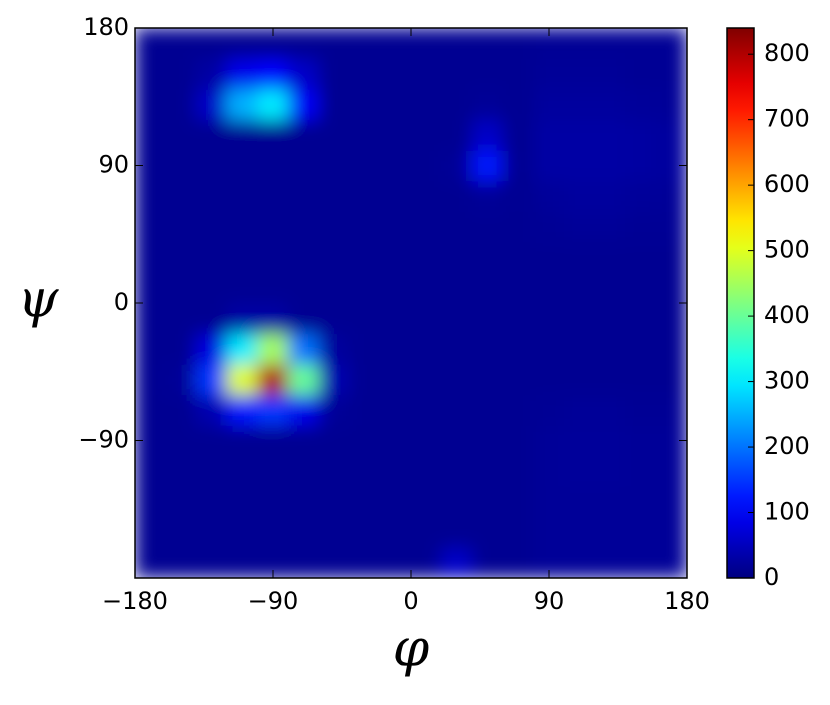  What do you see at coordinates (411, 649) in the screenshot?
I see `x-axis-label: φ` at bounding box center [411, 649].